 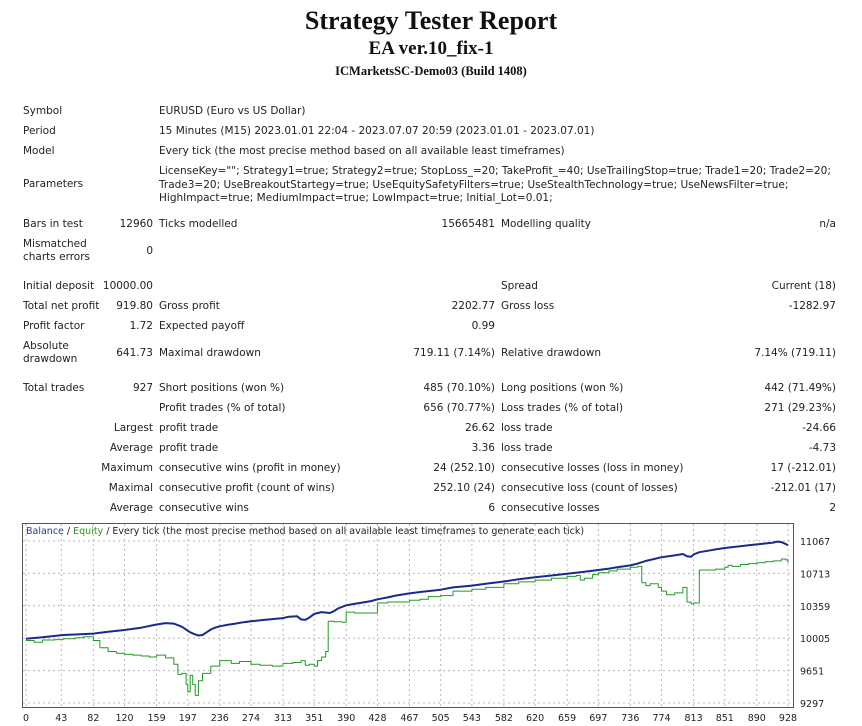 I want to click on max-consecutive-wins-label: consecutive wins (profit in money), so click(x=250, y=468).